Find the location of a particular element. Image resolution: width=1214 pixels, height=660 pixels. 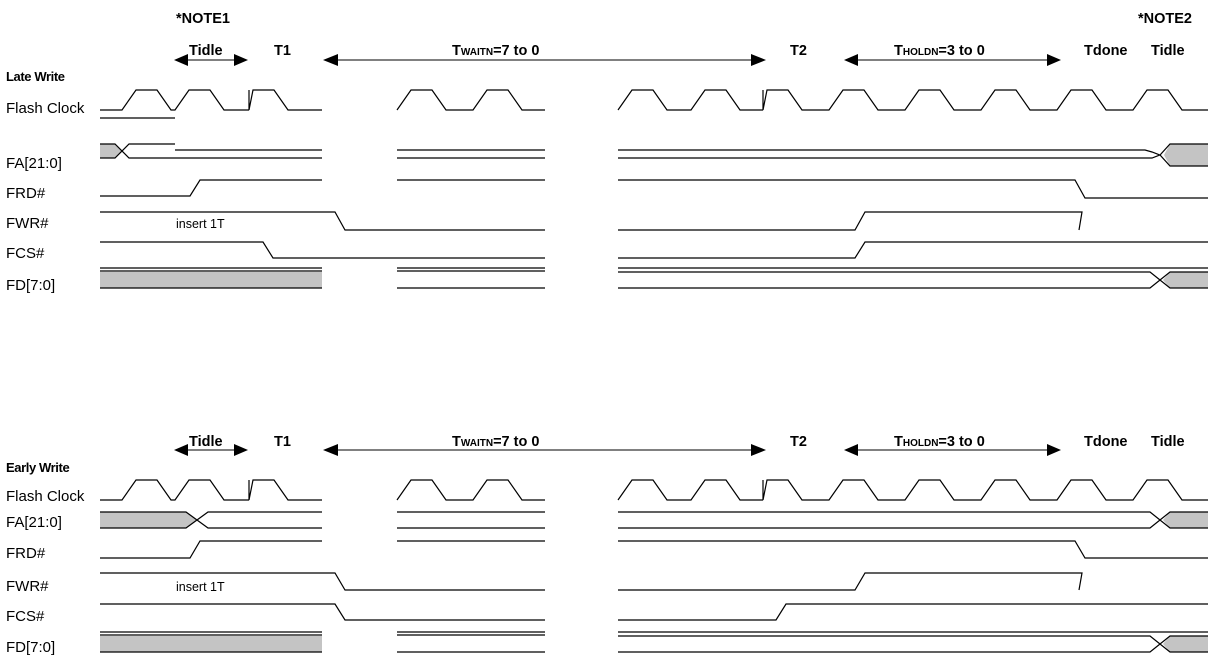

note1-label: *NOTE1 is located at coordinates (203, 19).